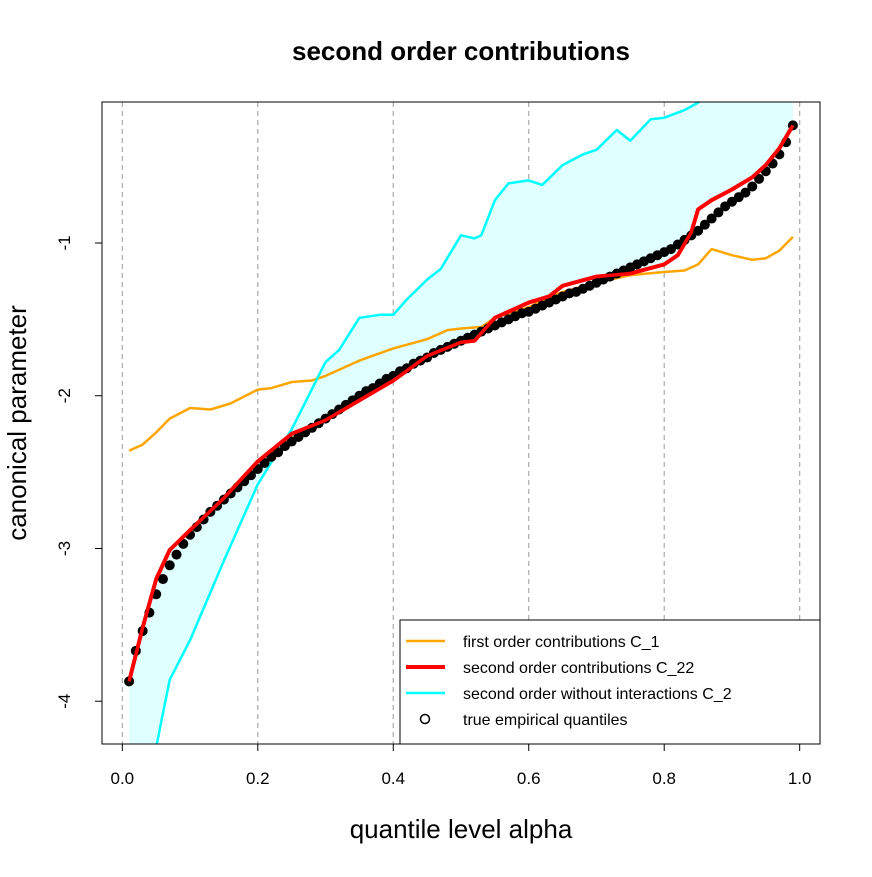  What do you see at coordinates (64, 242) in the screenshot?
I see `y-tick-label: -1` at bounding box center [64, 242].